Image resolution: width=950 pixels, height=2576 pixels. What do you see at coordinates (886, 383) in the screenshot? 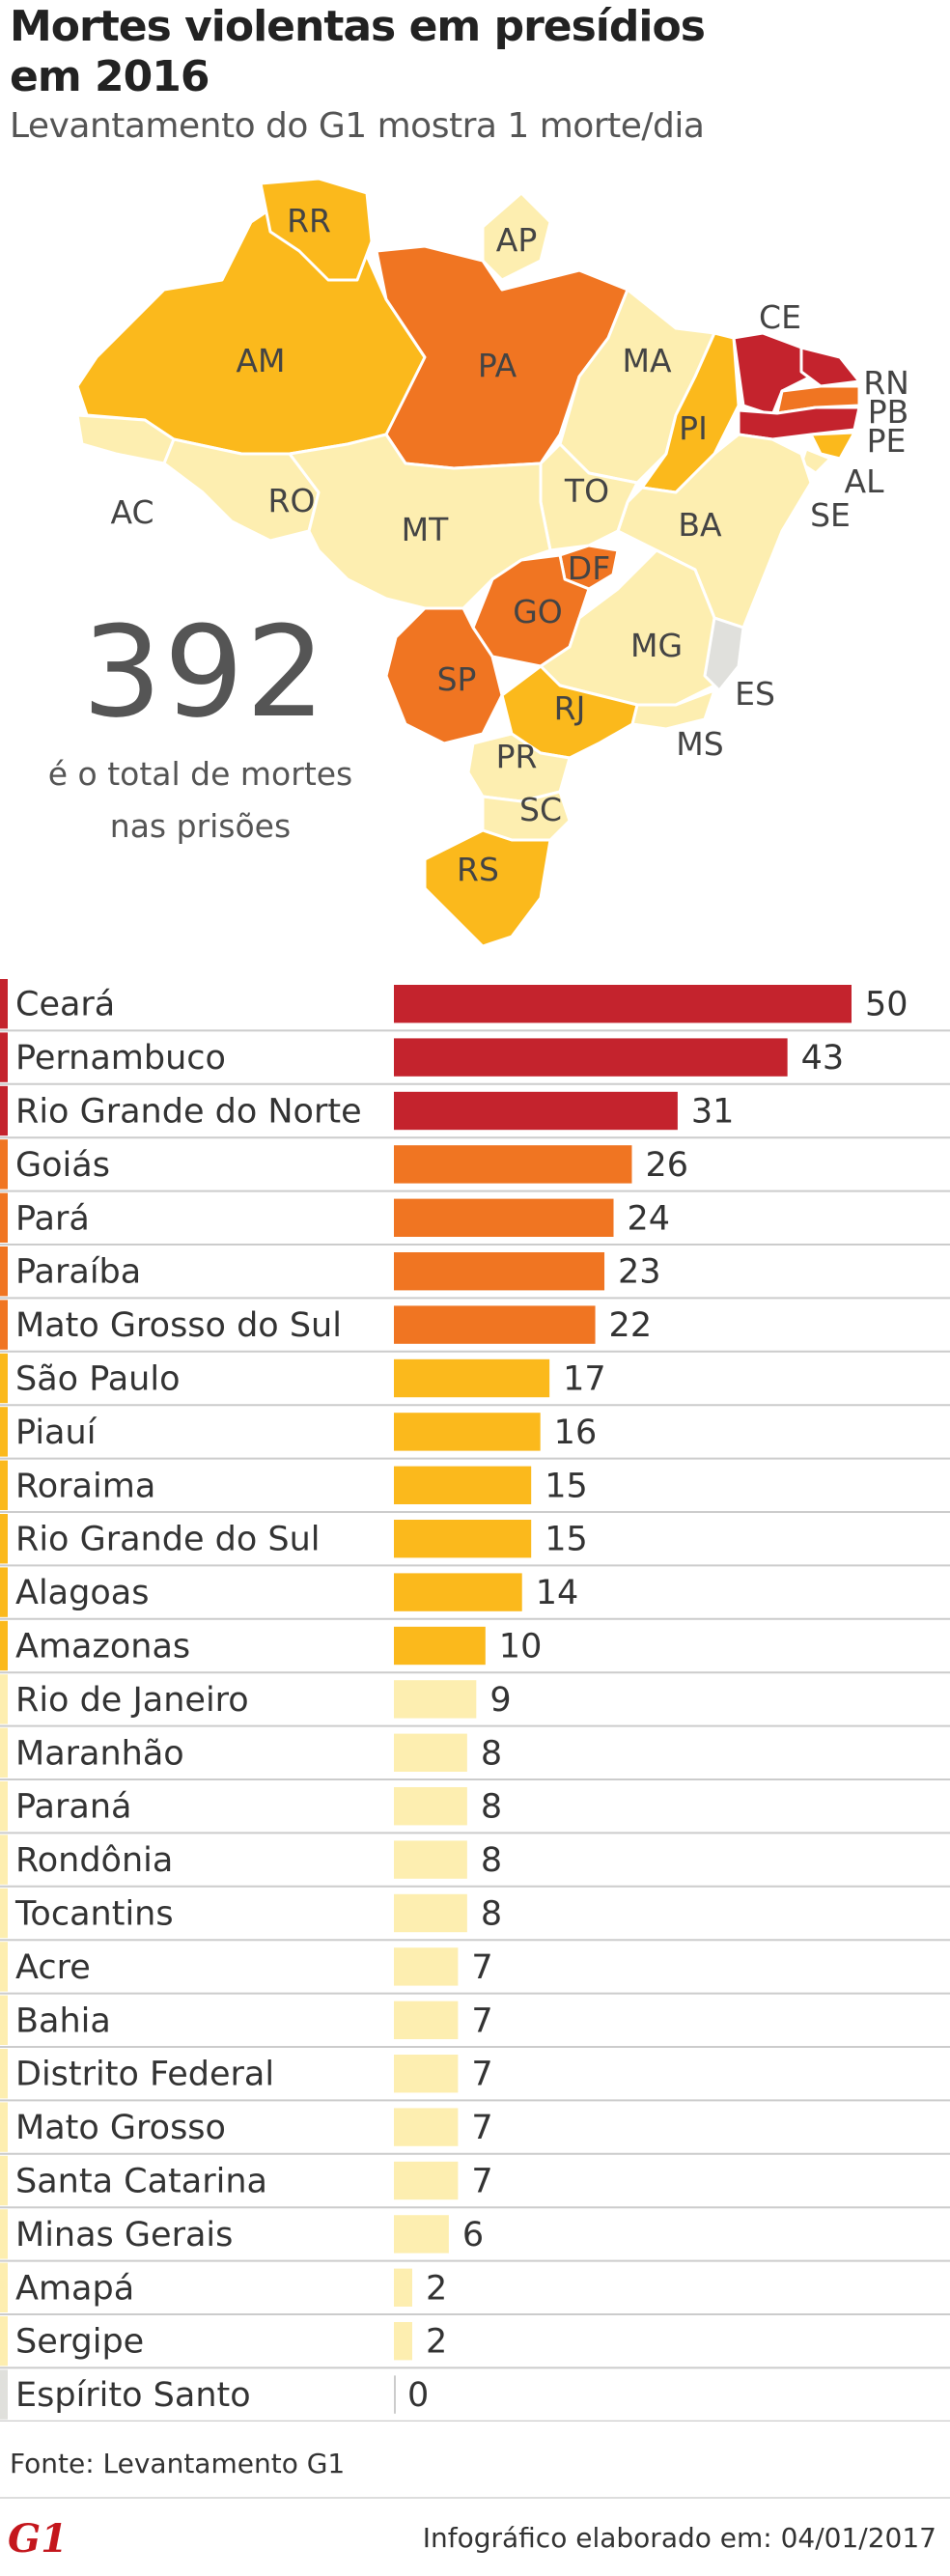
I see `label-rn: RN` at bounding box center [886, 383].